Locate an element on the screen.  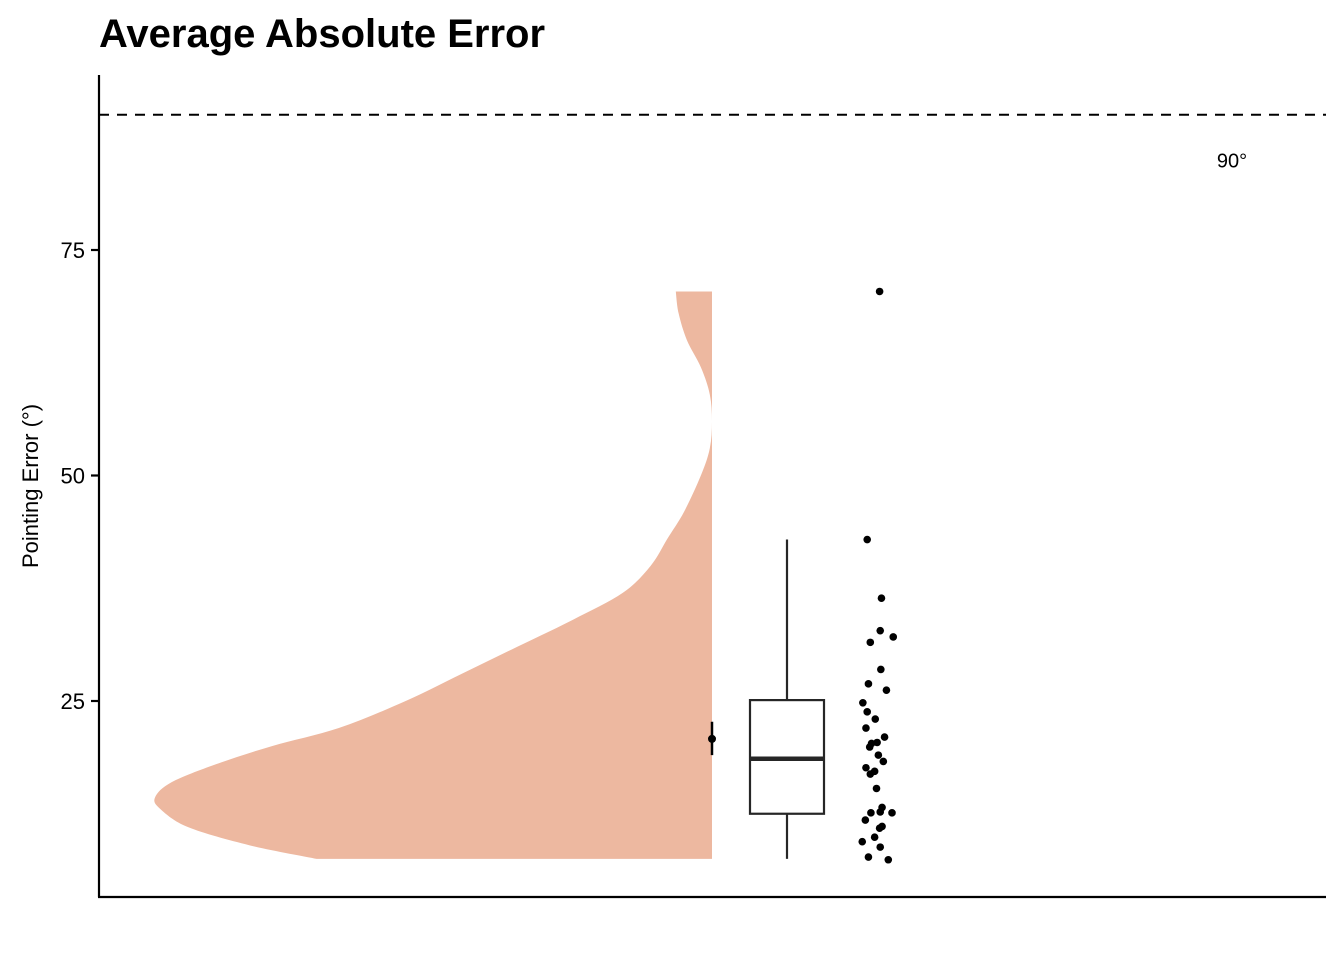
y-tick-label: 50 is located at coordinates (73, 476).